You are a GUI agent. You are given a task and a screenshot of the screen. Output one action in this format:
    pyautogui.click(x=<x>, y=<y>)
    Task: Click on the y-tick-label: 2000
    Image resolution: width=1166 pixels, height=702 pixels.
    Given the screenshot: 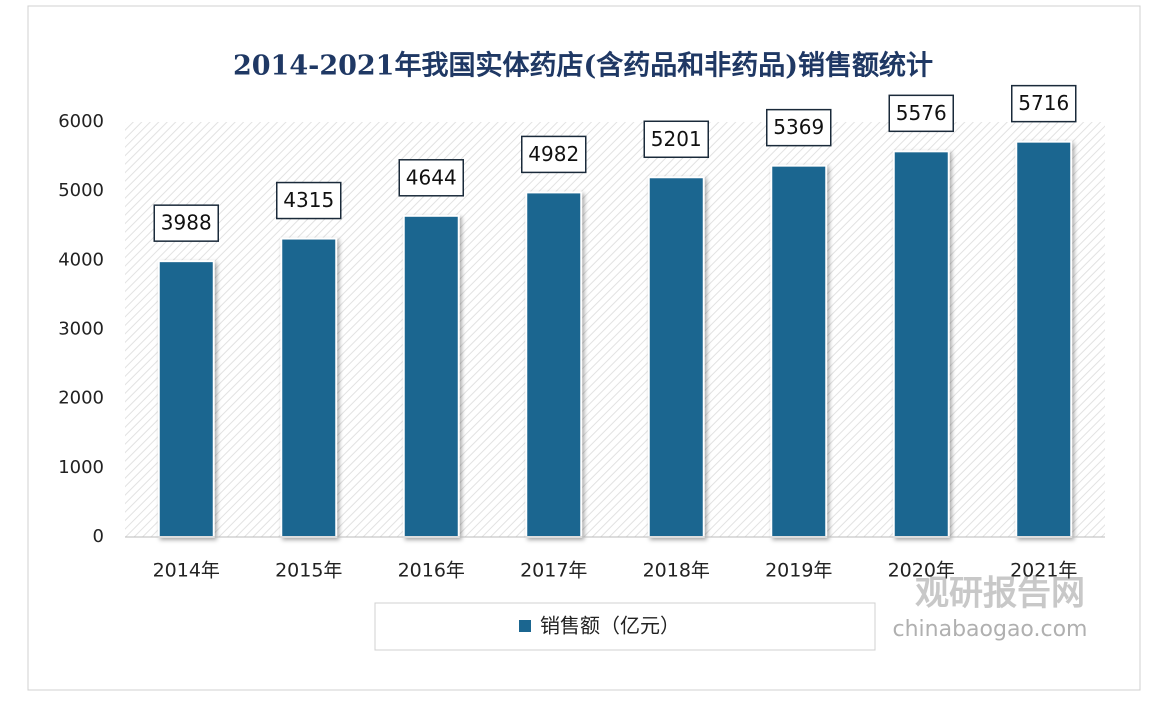 What is the action you would take?
    pyautogui.click(x=81, y=398)
    